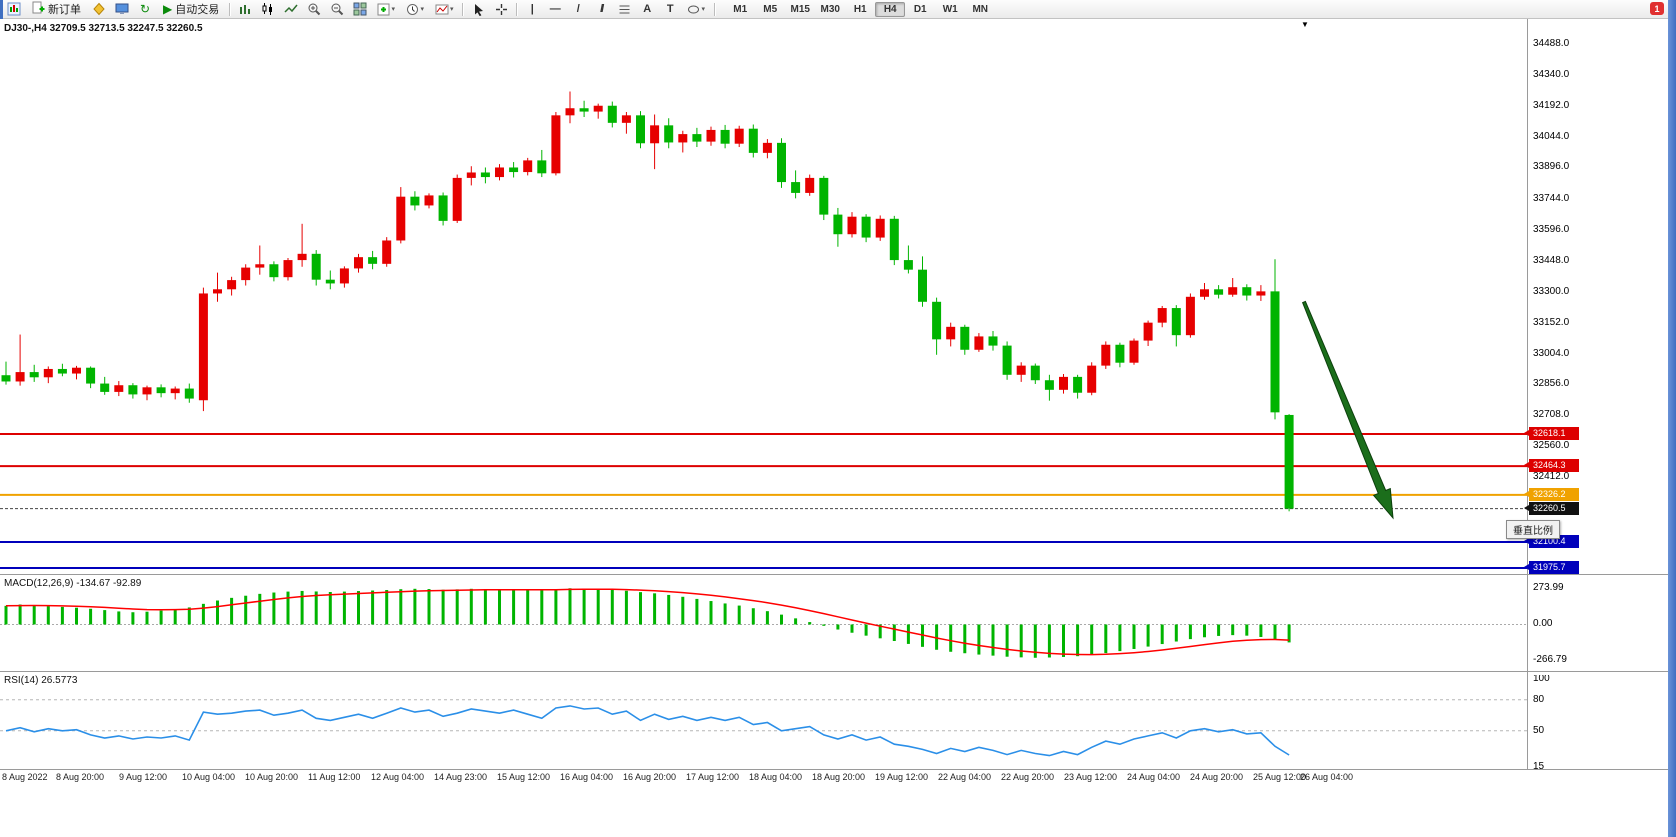  I want to click on trendline-icon: /, so click(578, 8).